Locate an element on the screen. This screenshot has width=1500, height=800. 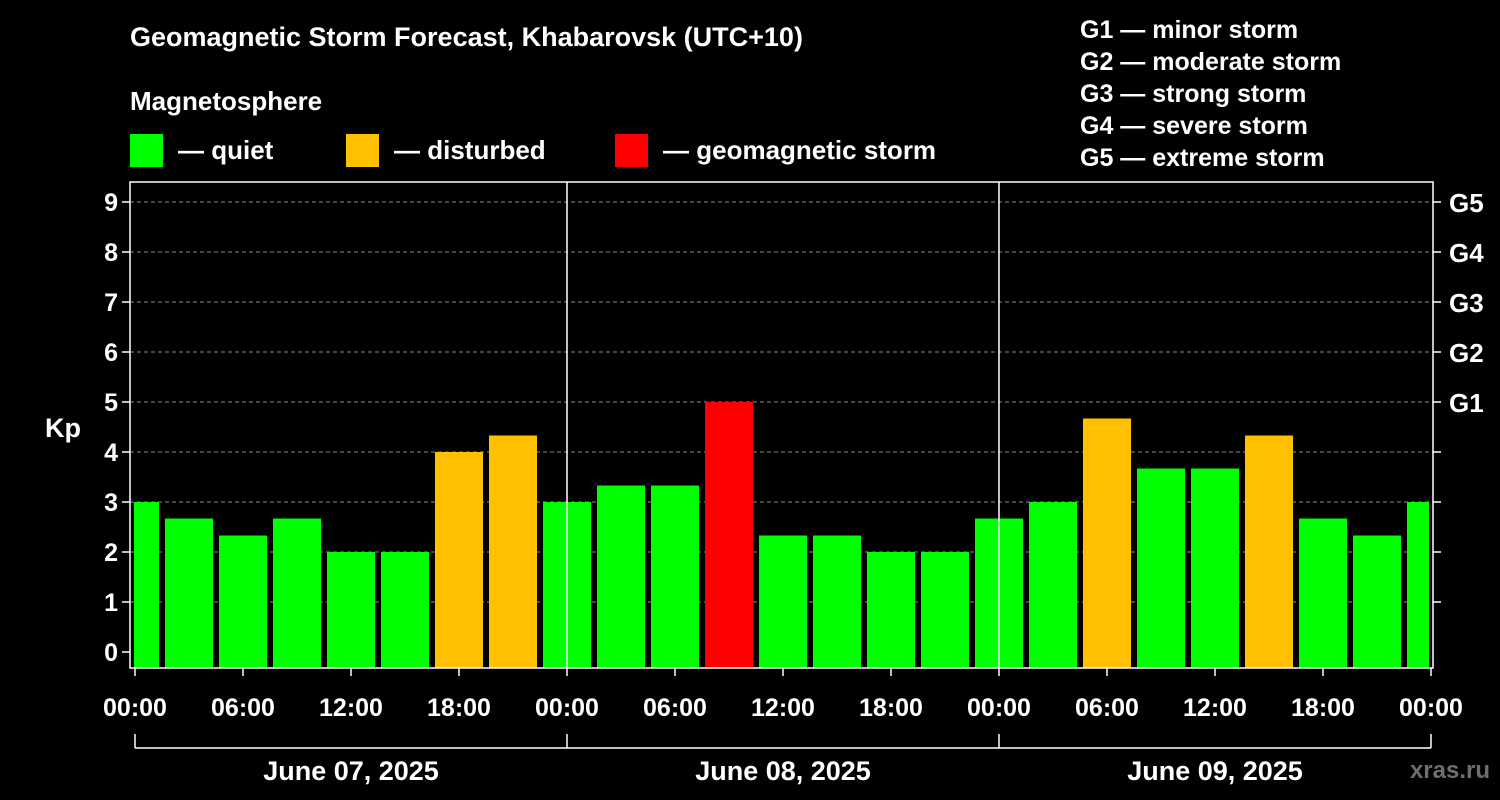
date-label: June 09, 2025 is located at coordinates (1215, 771).